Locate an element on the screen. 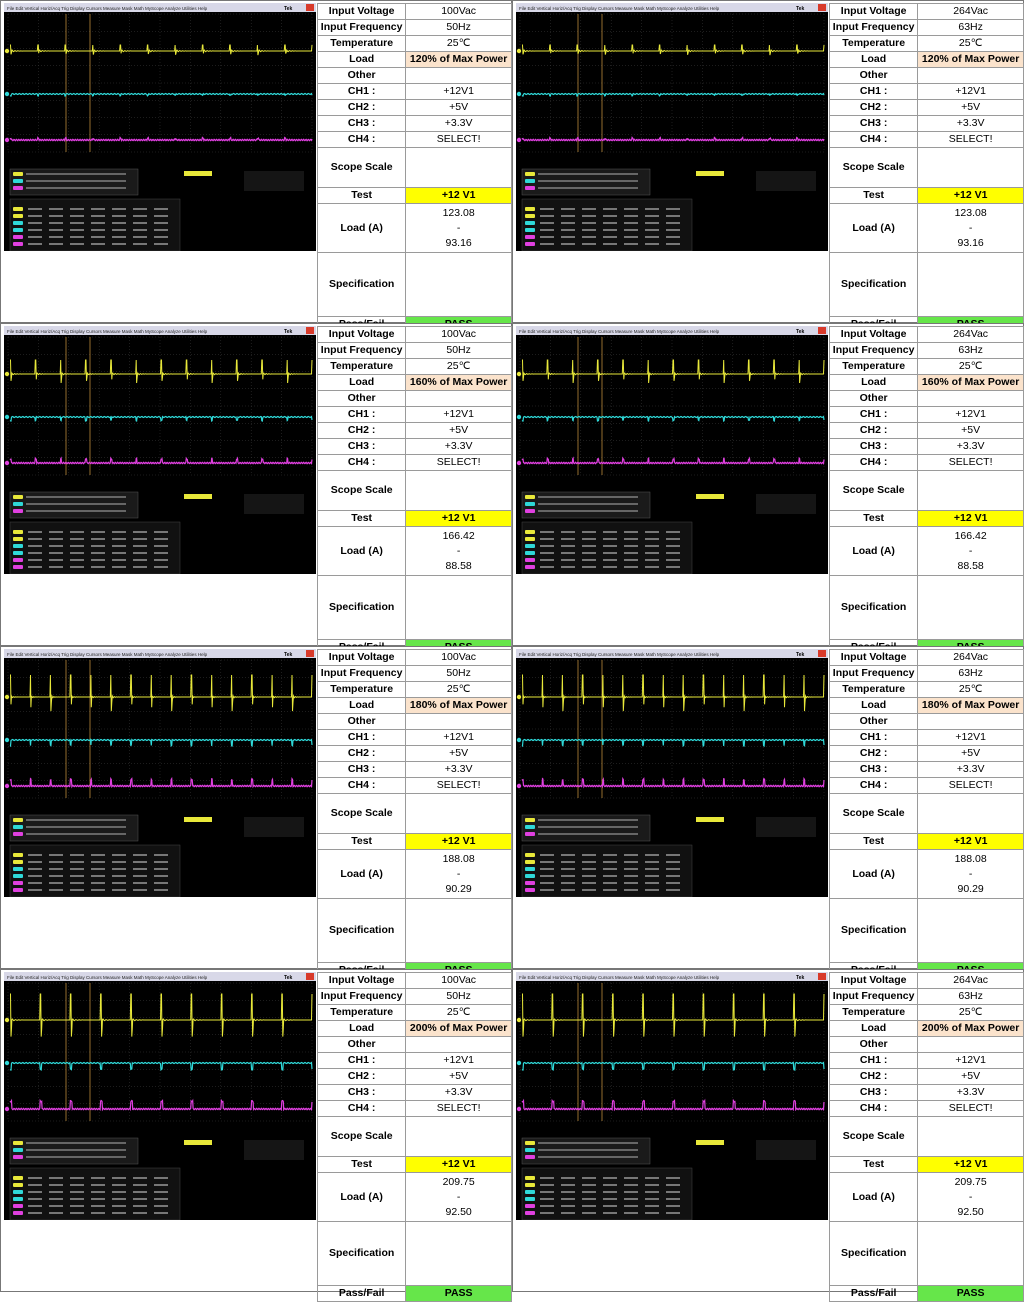 The width and height of the screenshot is (1024, 1308). load-label: Load is located at coordinates (361, 1028).